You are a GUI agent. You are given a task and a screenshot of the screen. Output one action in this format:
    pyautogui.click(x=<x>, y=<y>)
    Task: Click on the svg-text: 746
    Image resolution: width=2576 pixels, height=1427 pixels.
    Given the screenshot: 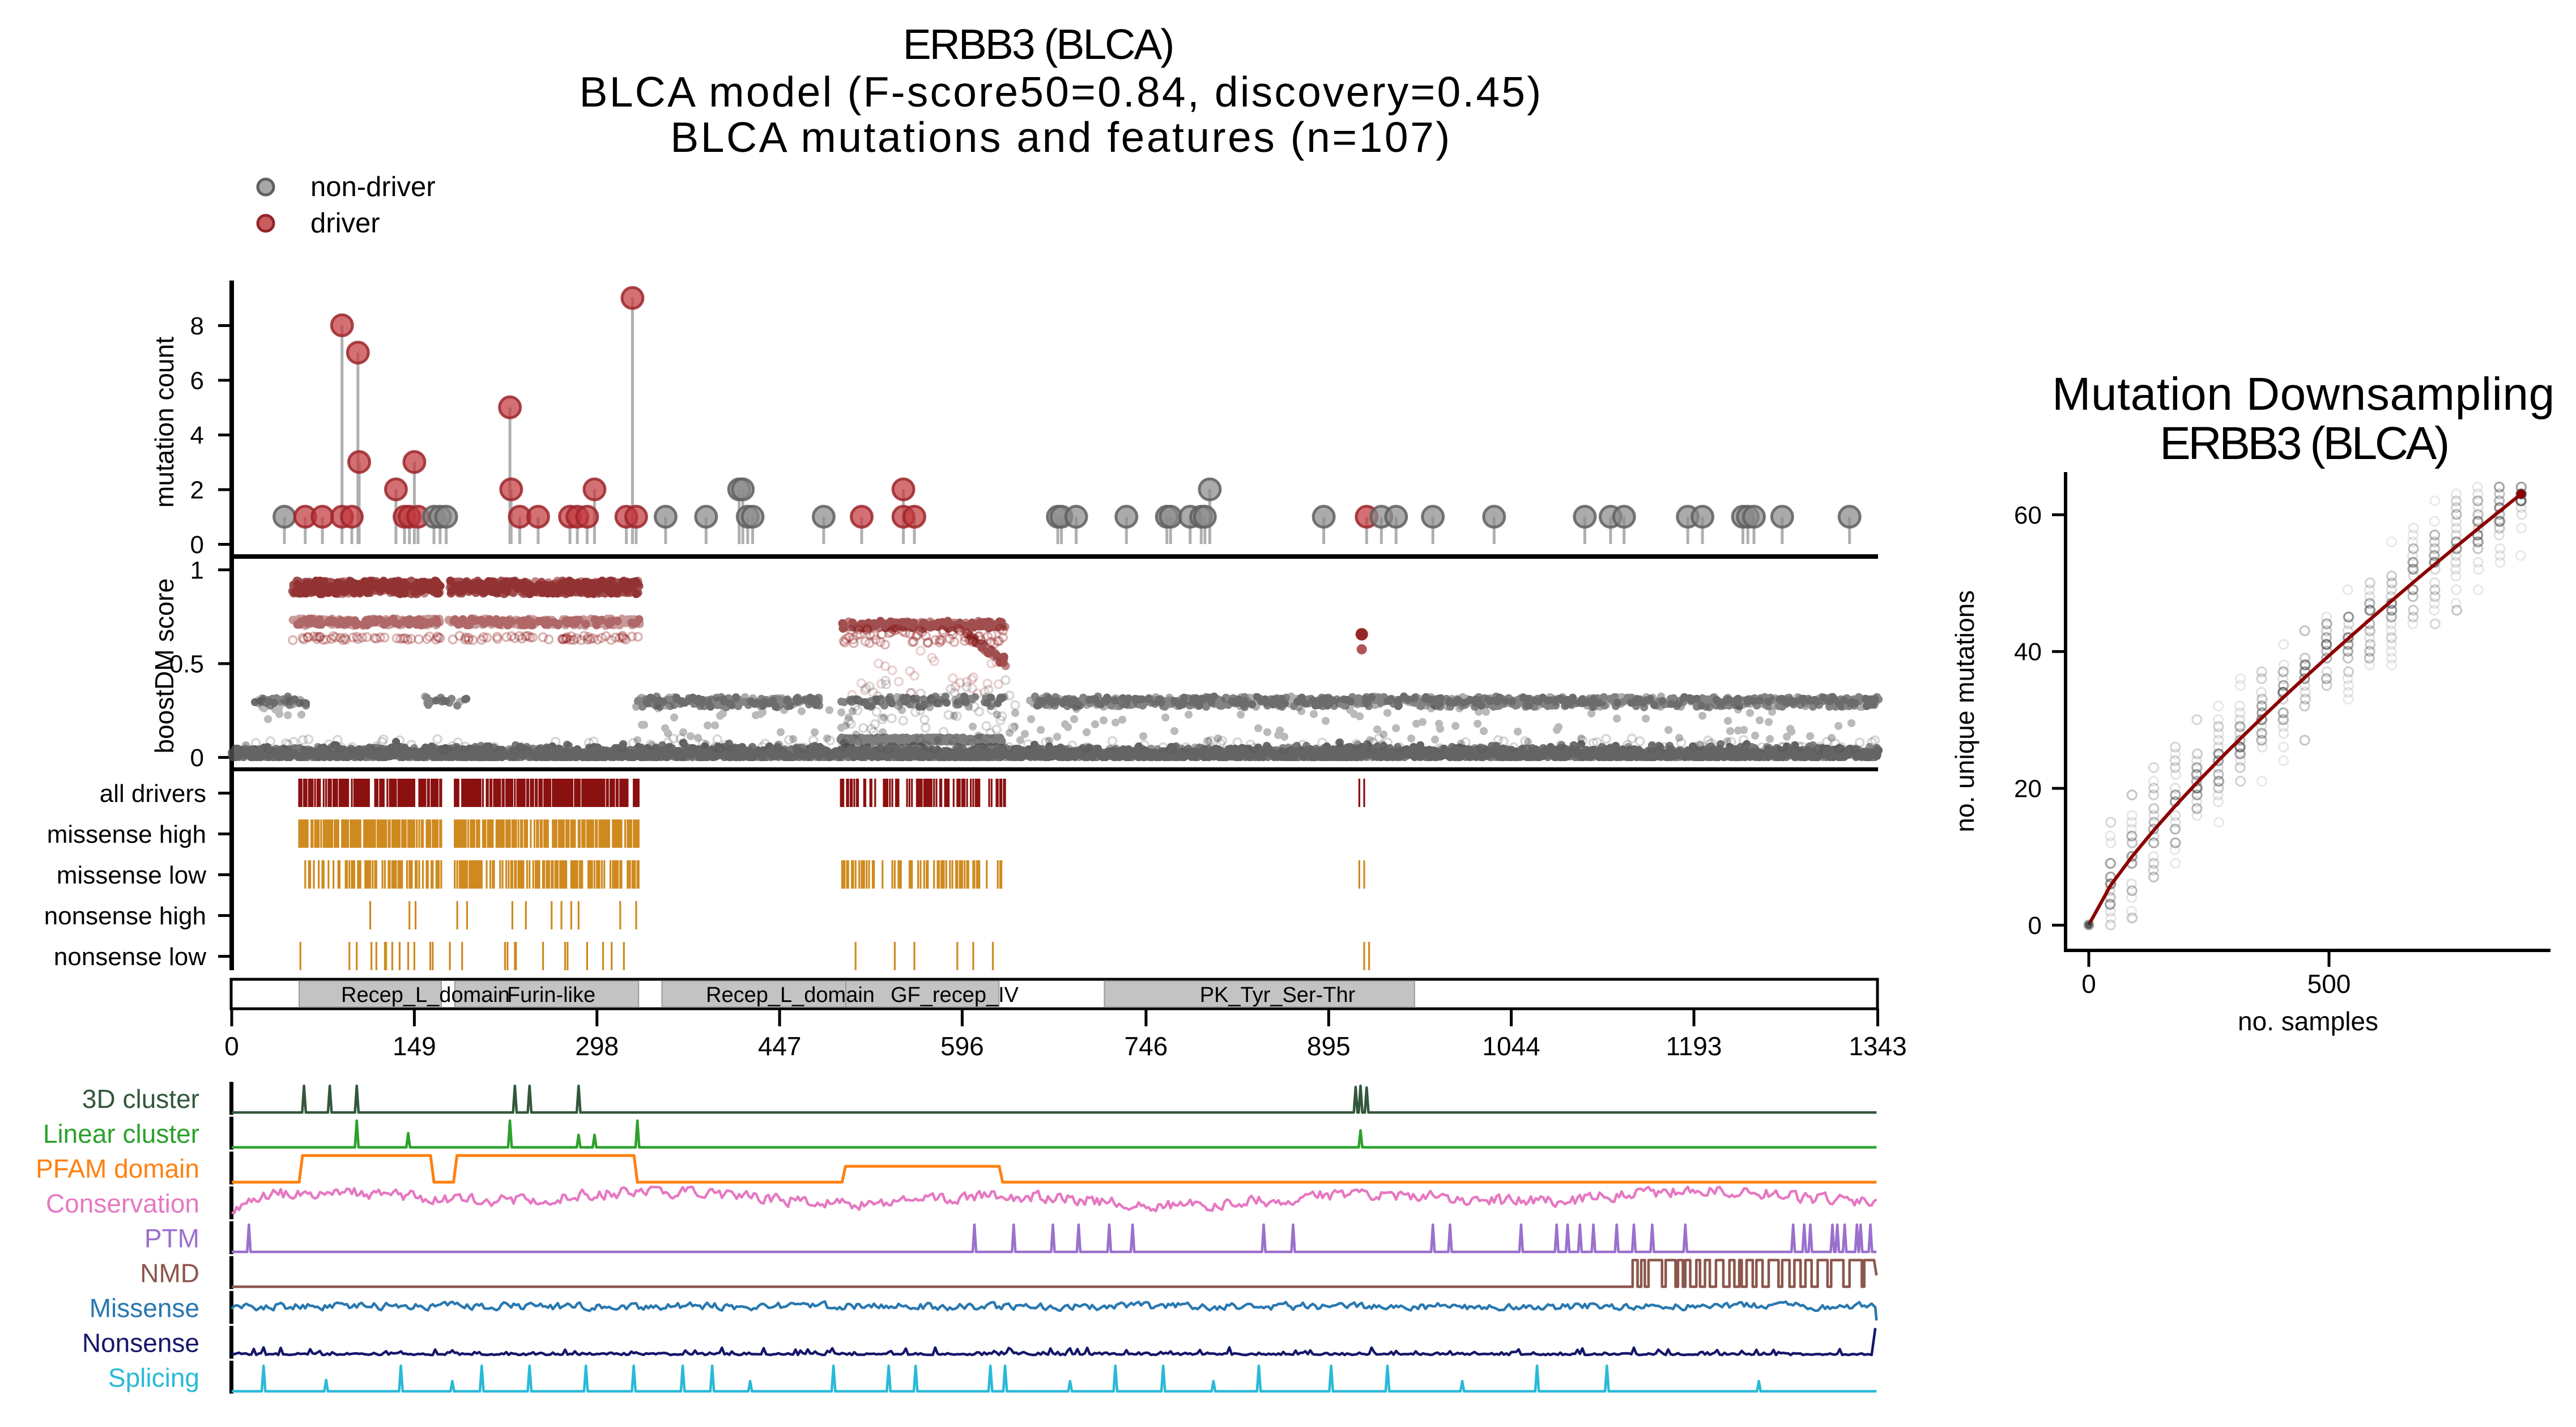 What is the action you would take?
    pyautogui.click(x=1146, y=1046)
    